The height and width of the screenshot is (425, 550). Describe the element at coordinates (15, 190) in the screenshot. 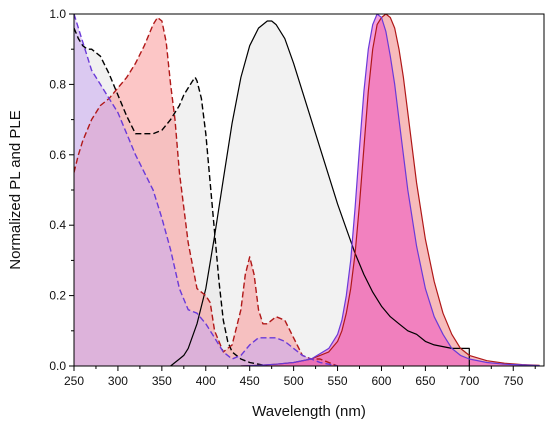

I see `y-axis-title: Normalized PL and PLE` at that location.